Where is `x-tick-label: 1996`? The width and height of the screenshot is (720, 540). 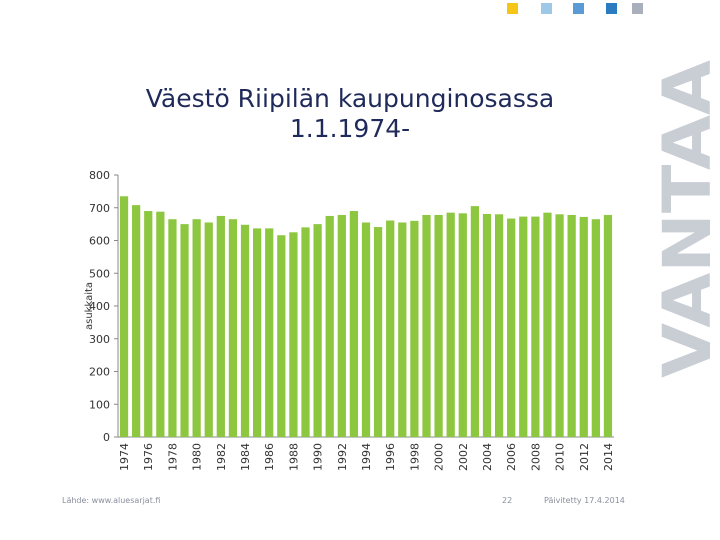 x-tick-label: 1996 is located at coordinates (390, 457).